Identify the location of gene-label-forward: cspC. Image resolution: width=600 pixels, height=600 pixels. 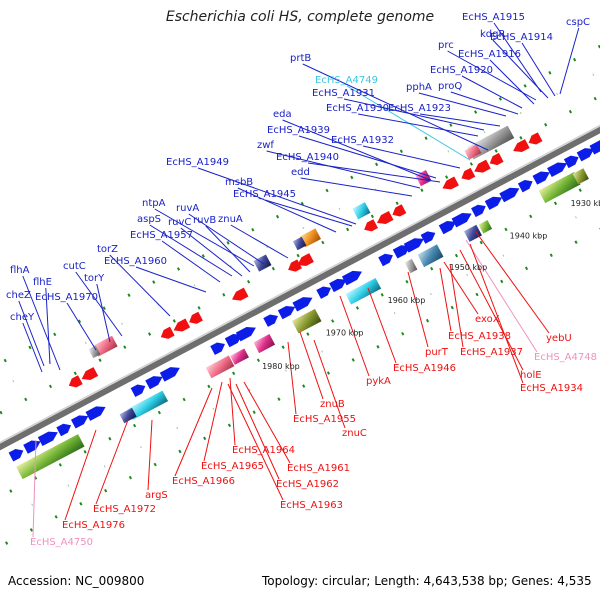
(578, 22).